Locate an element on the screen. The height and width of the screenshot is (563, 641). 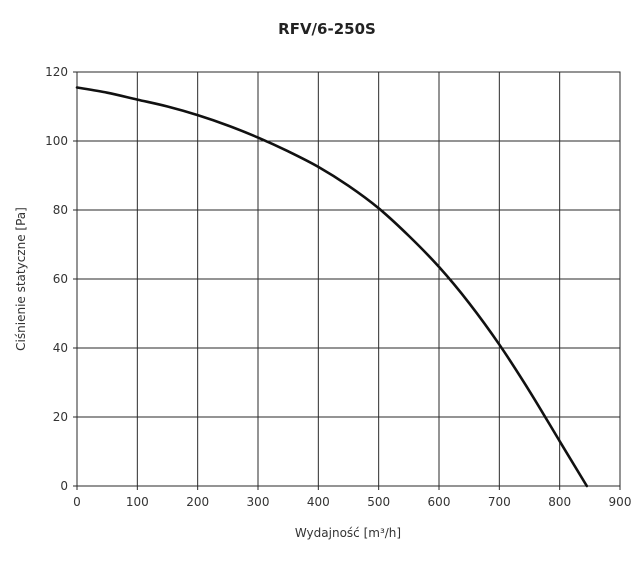
y-tick-label: 60 is located at coordinates (60, 279).